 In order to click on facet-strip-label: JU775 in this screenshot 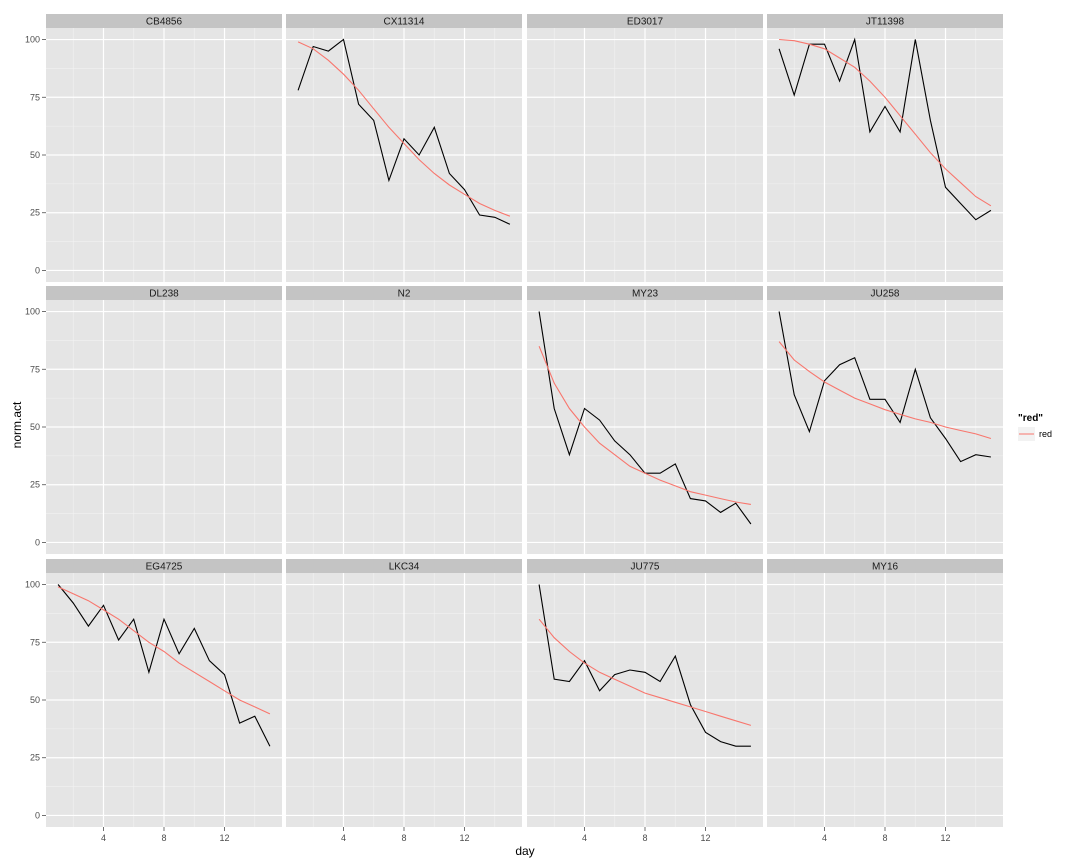, I will do `click(645, 567)`.